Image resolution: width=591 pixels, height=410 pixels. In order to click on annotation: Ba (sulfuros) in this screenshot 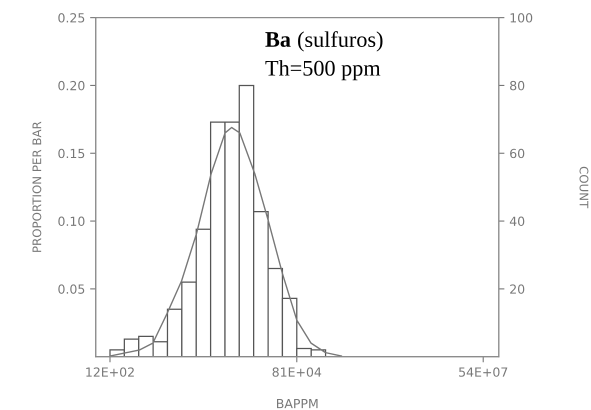, I will do `click(323, 41)`.